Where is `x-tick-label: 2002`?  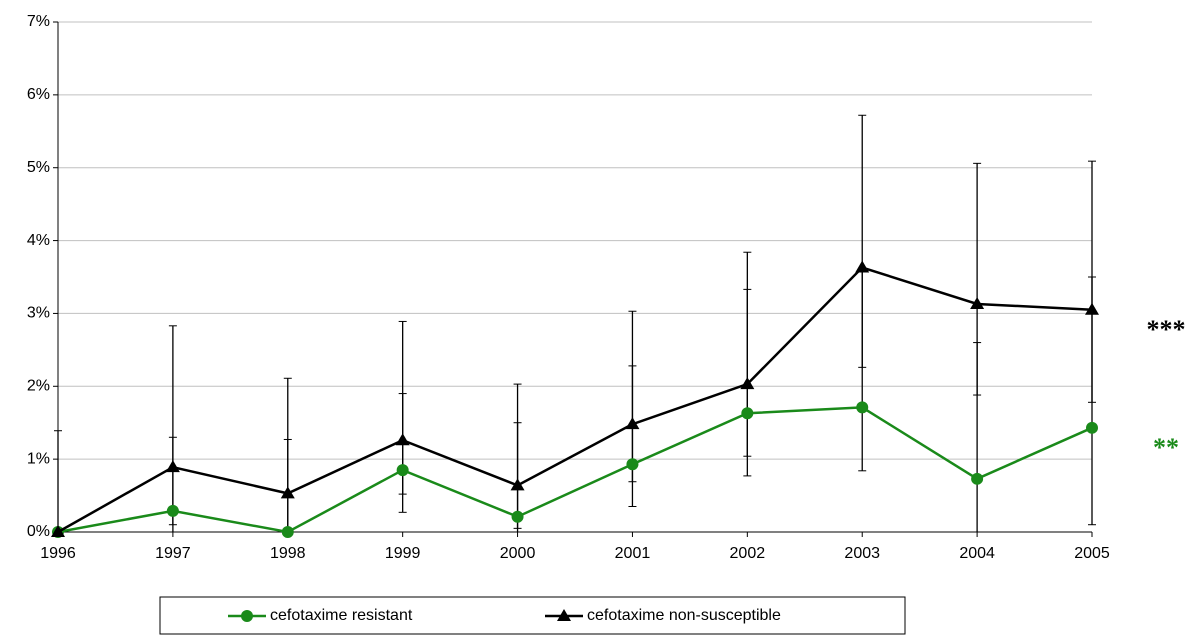
x-tick-label: 2002 is located at coordinates (748, 553).